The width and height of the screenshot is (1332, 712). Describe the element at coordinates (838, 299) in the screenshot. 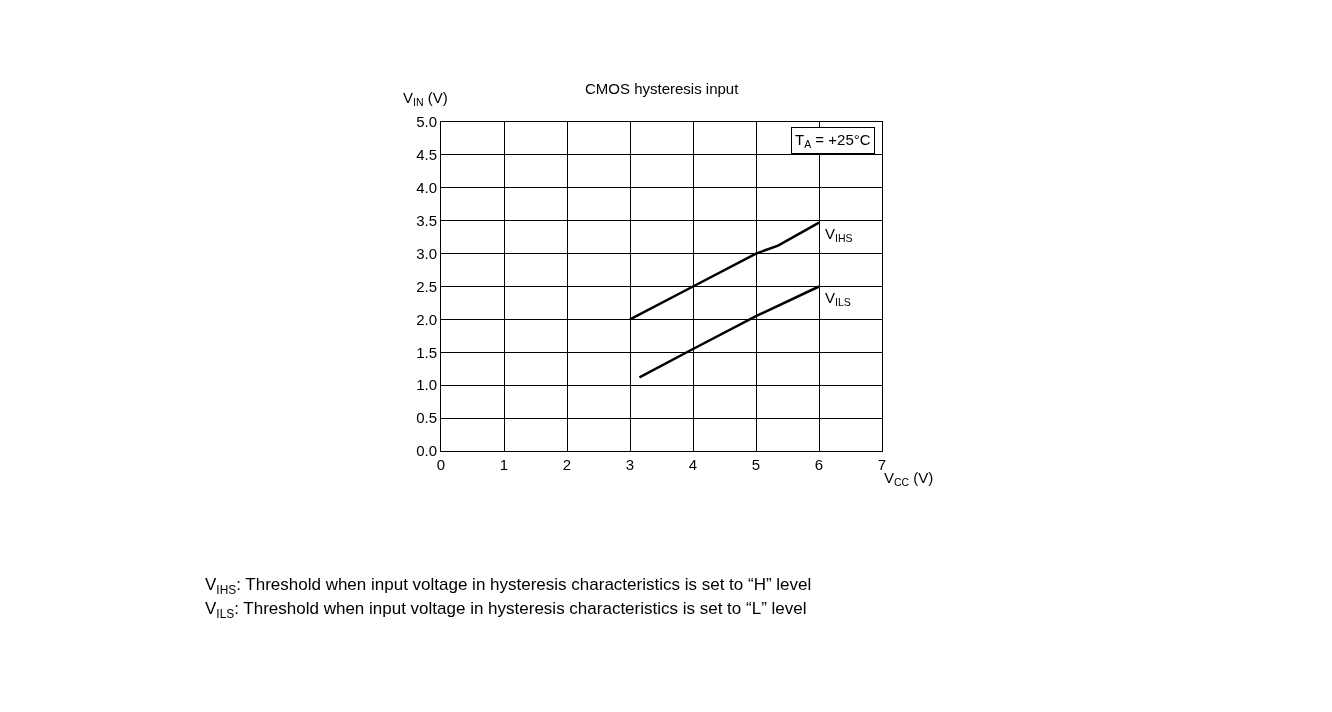

I see `series-label: V$_{ILS}$` at that location.